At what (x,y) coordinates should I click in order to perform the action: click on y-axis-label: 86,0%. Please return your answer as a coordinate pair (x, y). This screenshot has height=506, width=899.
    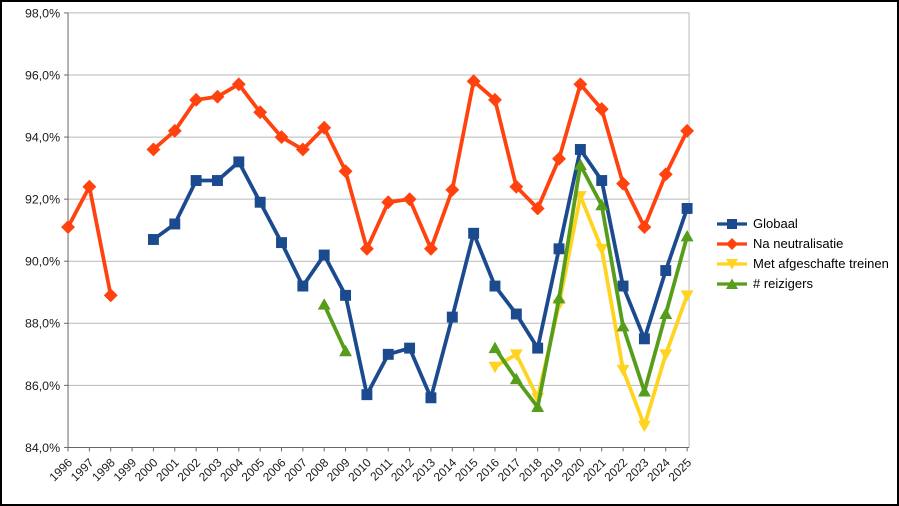
    Looking at the image, I should click on (42, 386).